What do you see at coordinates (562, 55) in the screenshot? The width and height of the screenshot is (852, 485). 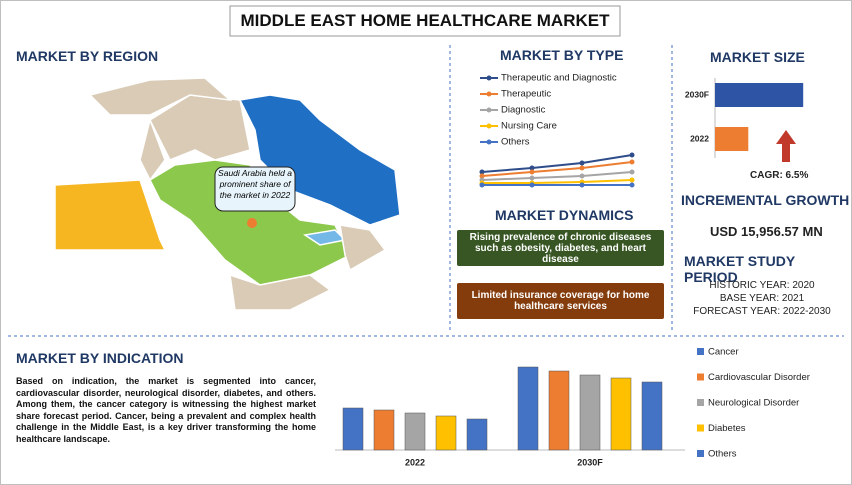 I see `section-heading: MARKET BY TYPE` at bounding box center [562, 55].